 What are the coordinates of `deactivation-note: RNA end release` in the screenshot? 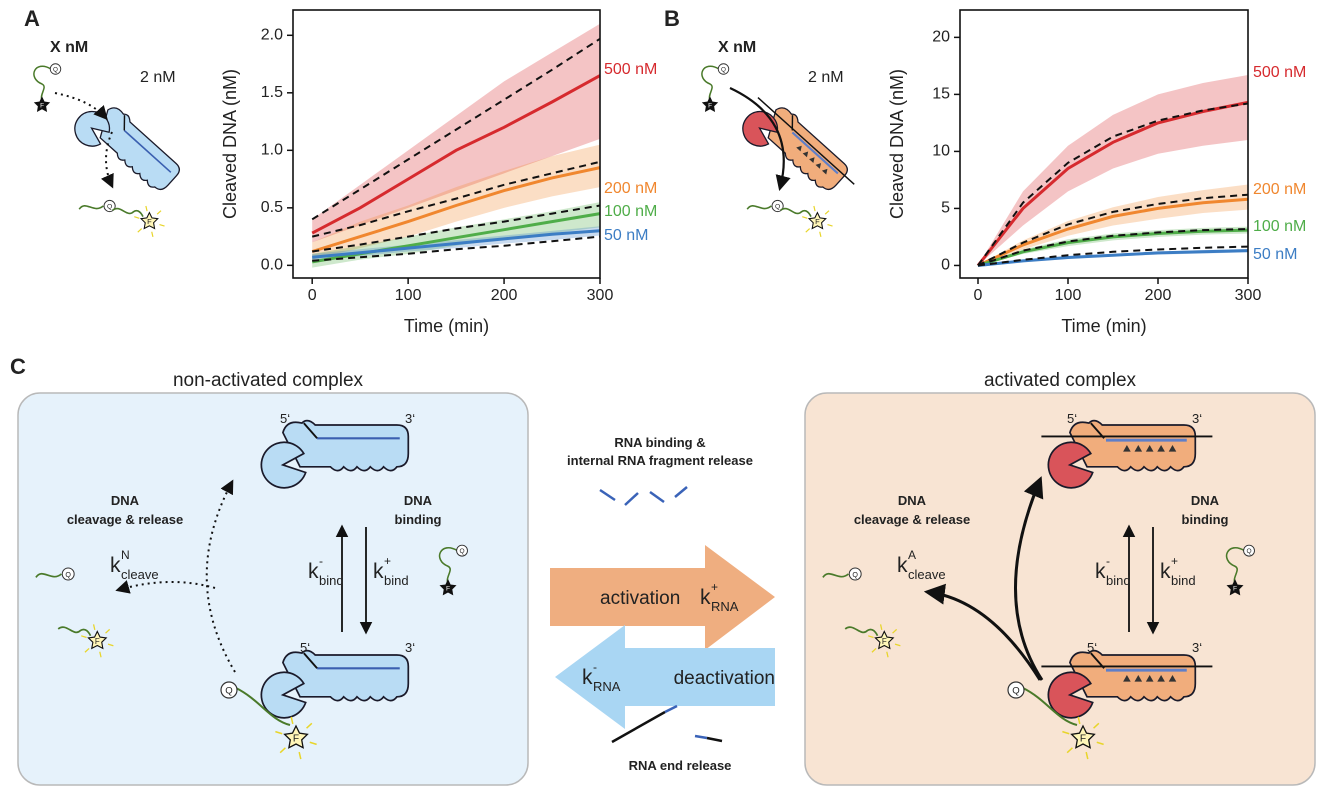 It's located at (680, 765).